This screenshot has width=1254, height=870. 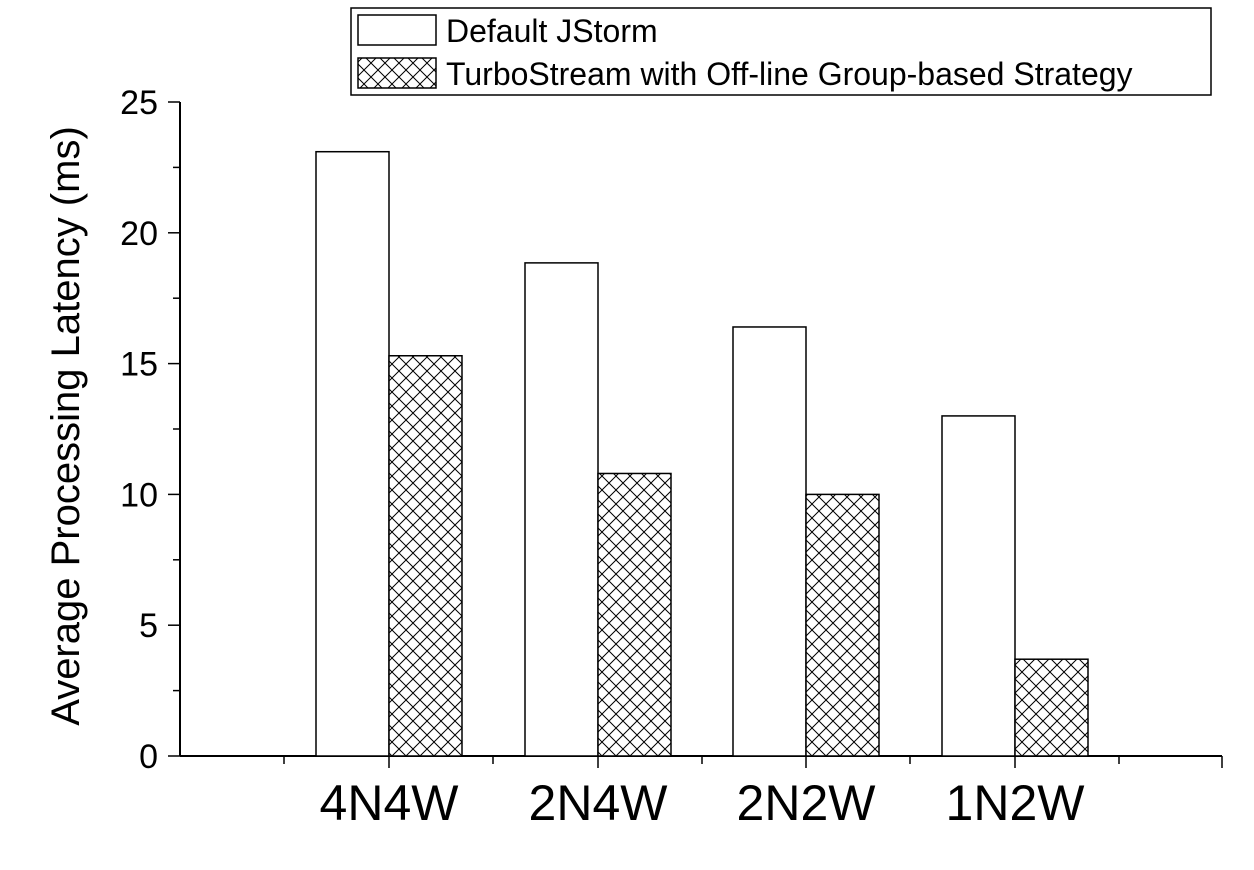 What do you see at coordinates (148, 626) in the screenshot?
I see `y-tick-label: 5` at bounding box center [148, 626].